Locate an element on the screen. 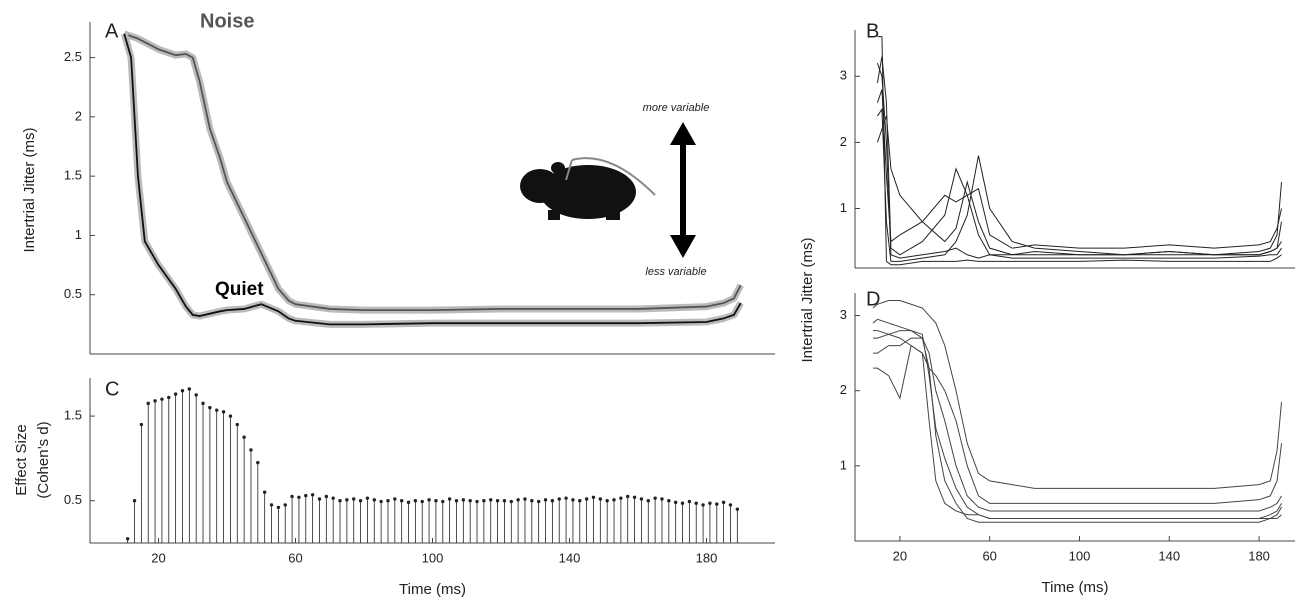 The image size is (1304, 598). y-tick-label: 1.5 is located at coordinates (73, 175).